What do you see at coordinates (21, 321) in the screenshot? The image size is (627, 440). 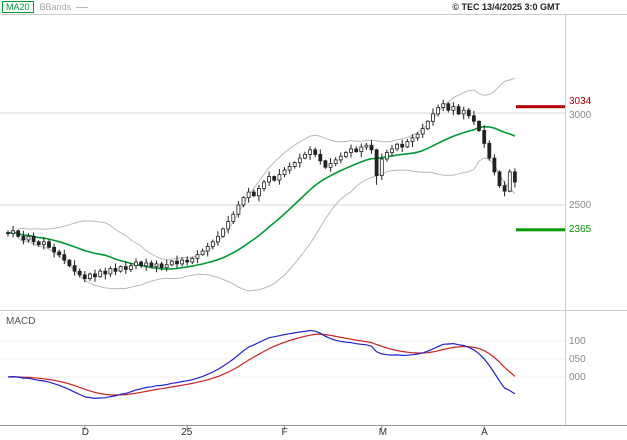 I see `macd-panel-label: MACD` at bounding box center [21, 321].